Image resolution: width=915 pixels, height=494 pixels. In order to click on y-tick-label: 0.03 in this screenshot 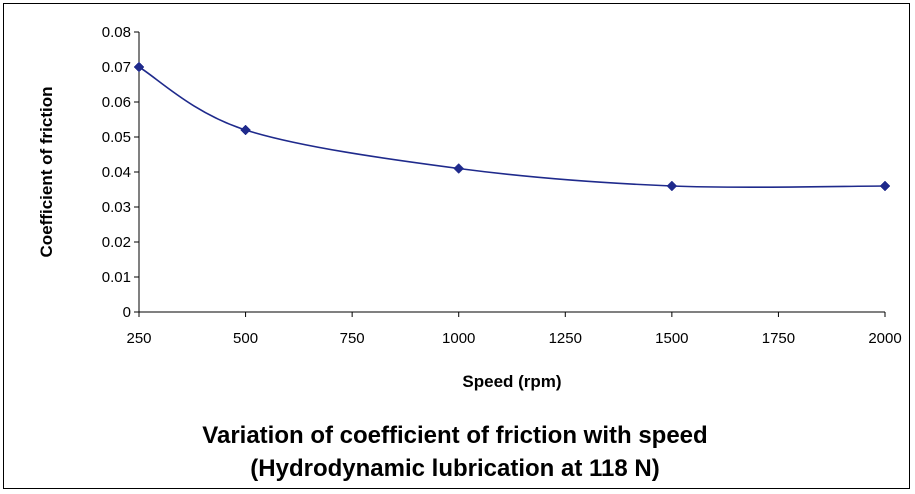, I will do `click(116, 207)`.